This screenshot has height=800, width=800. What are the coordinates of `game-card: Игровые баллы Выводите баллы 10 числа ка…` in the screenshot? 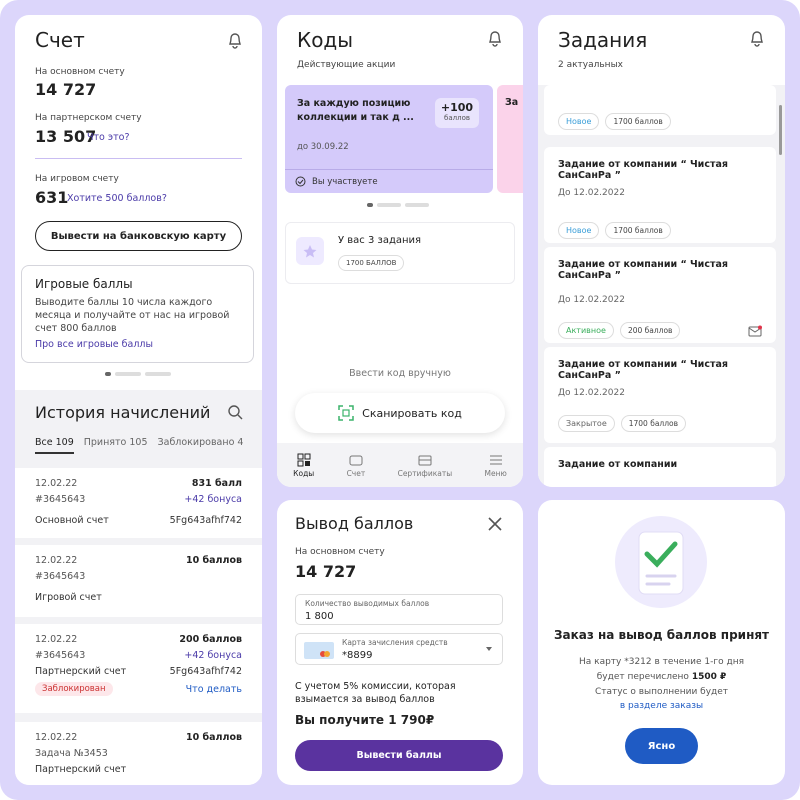 It's located at (137, 314).